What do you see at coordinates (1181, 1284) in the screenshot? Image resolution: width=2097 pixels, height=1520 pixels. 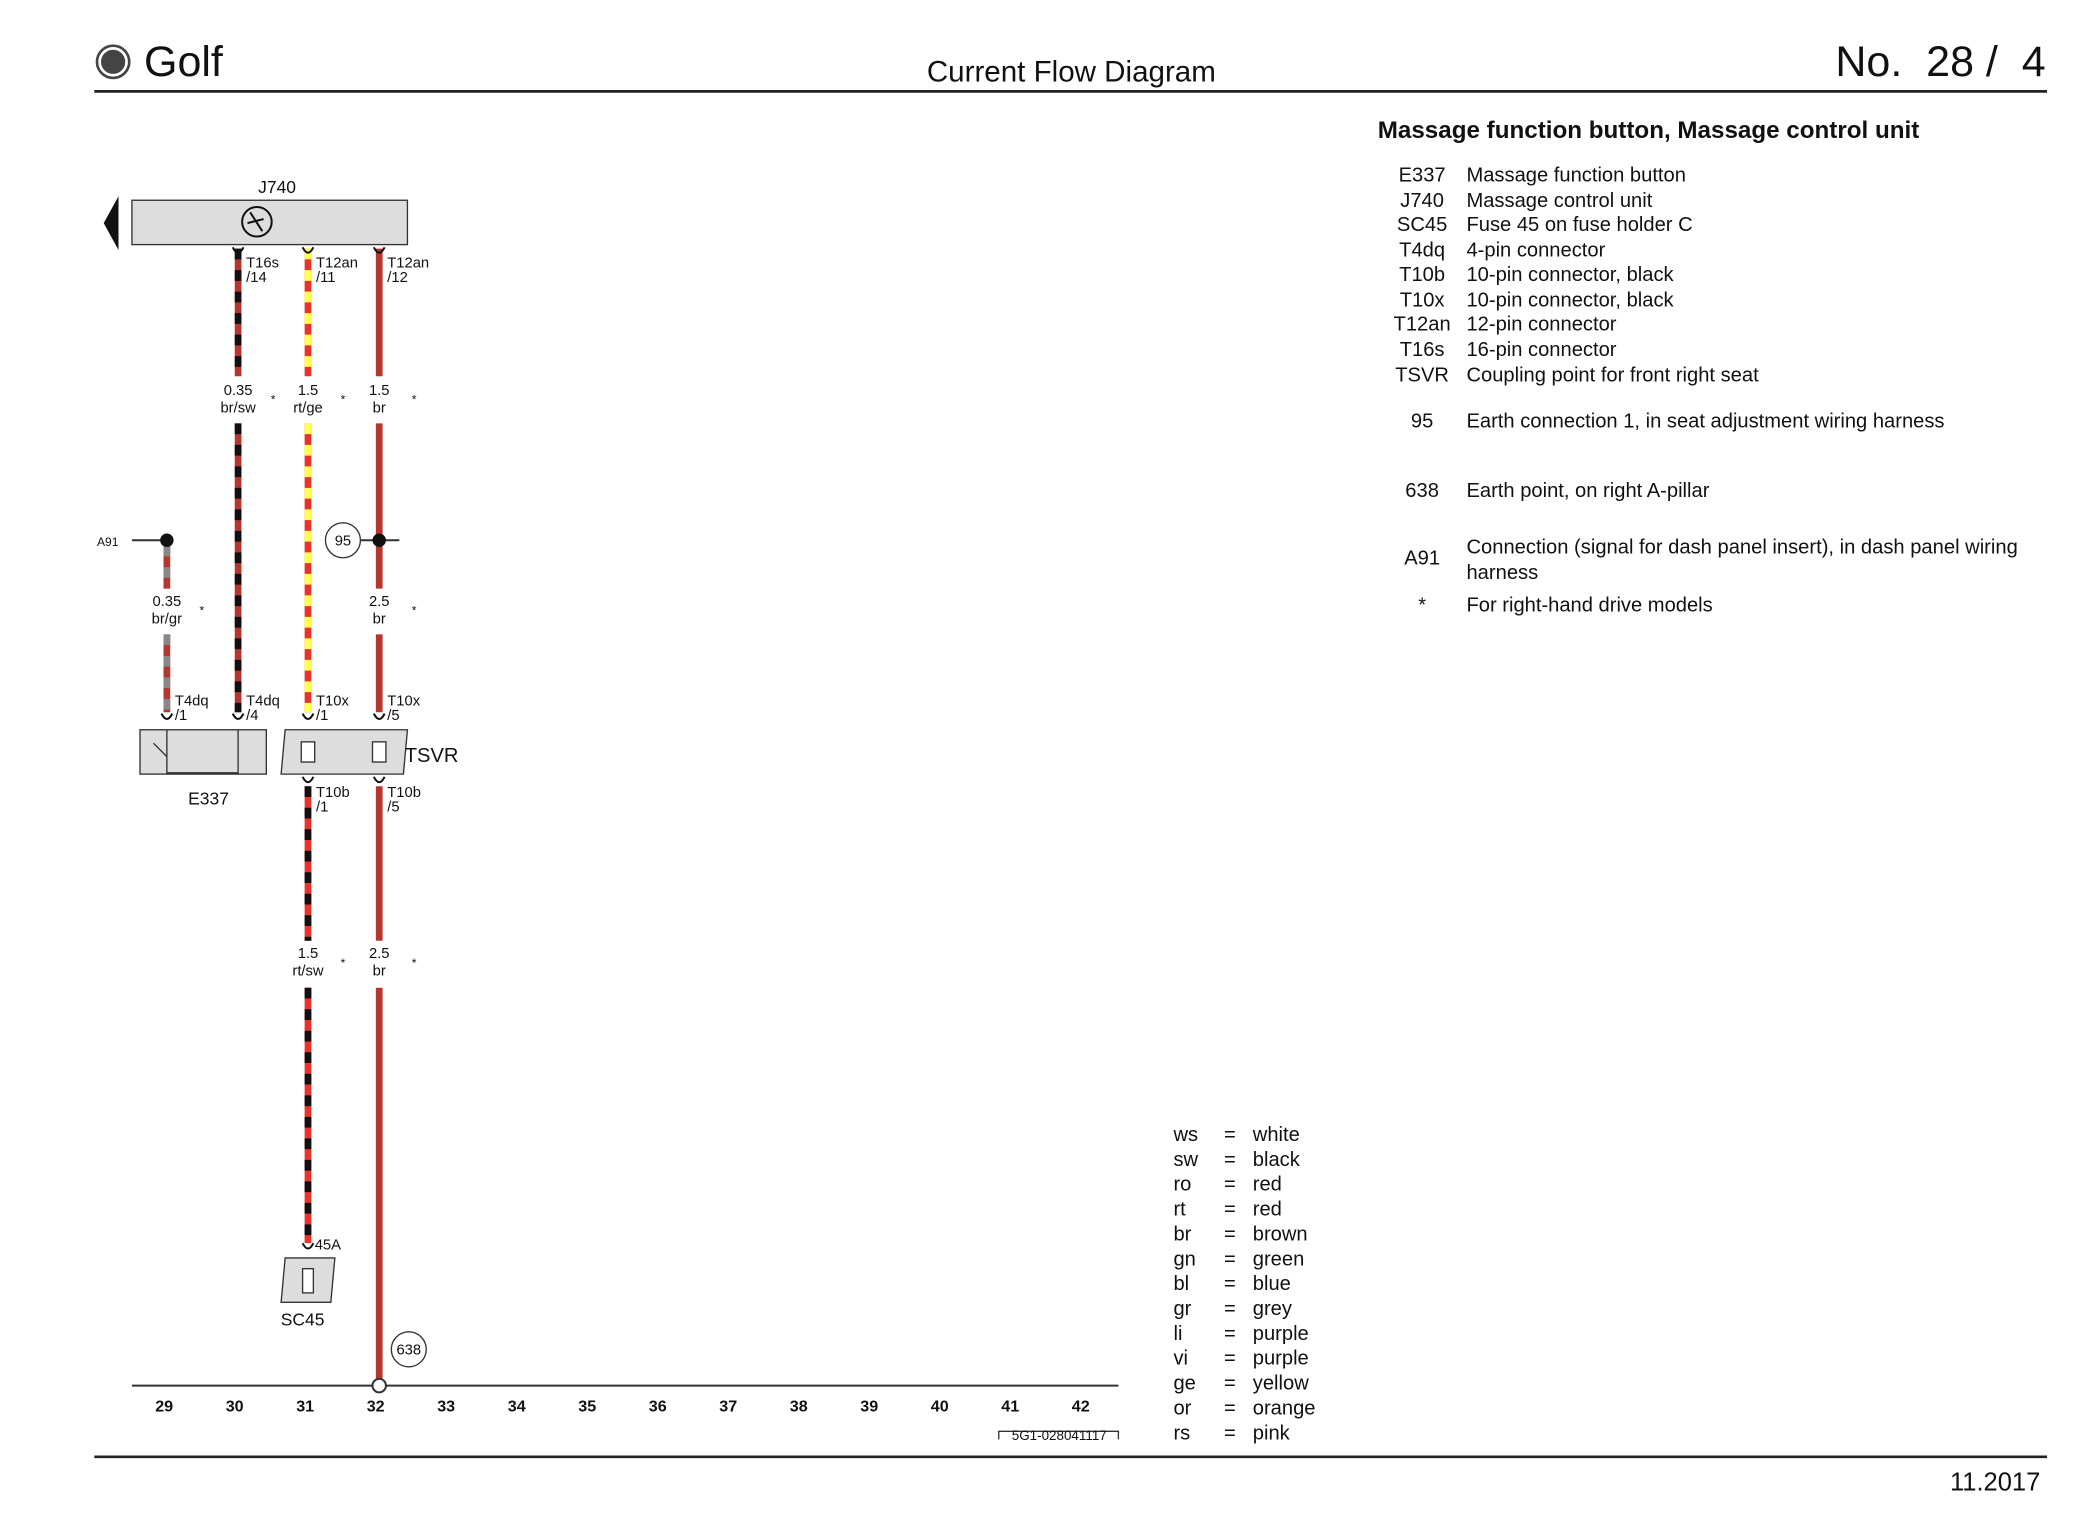 I see `color-abbr: bl` at bounding box center [1181, 1284].